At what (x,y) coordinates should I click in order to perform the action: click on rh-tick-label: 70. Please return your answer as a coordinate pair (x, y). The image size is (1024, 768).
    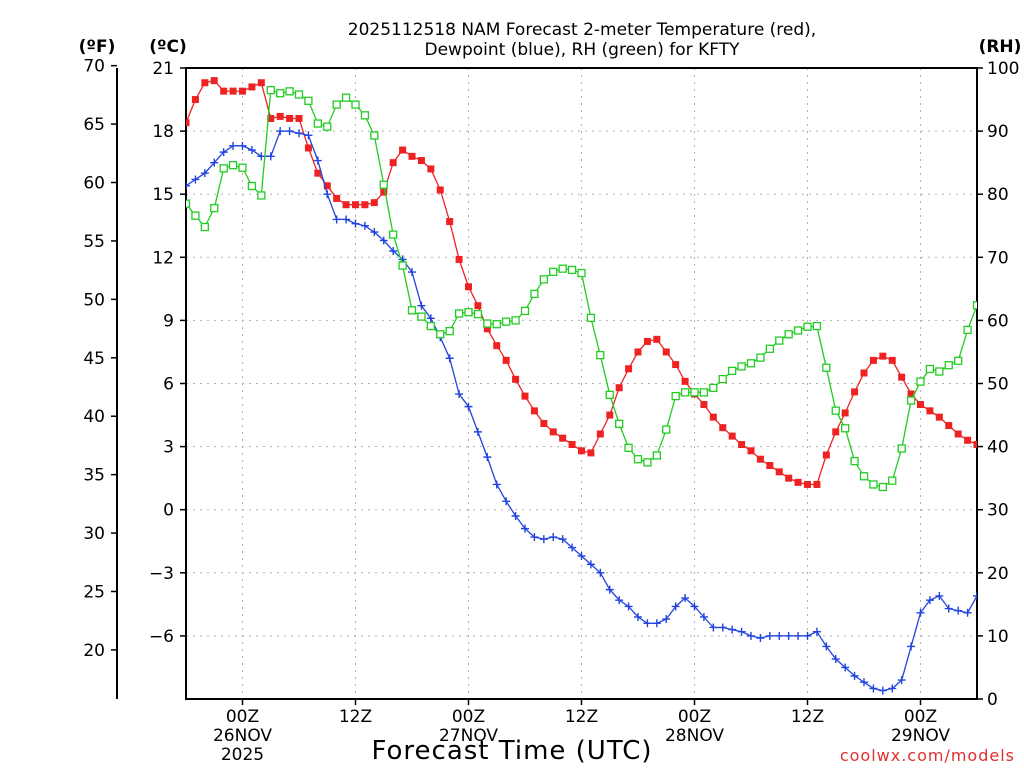
    Looking at the image, I should click on (998, 258).